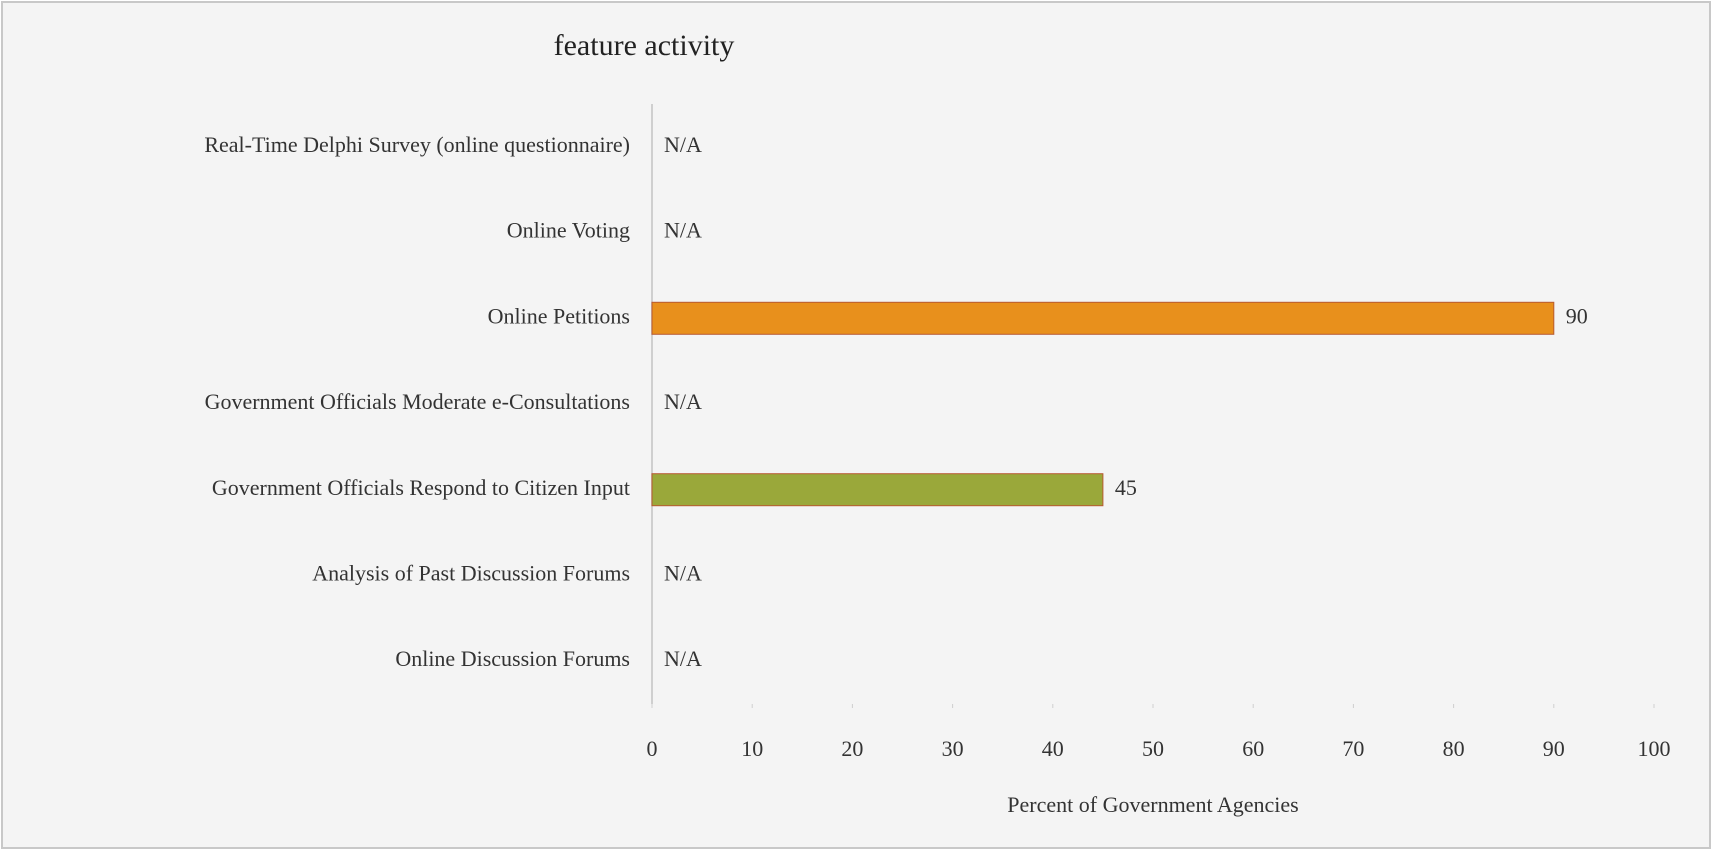 The image size is (1712, 850). I want to click on y-tick-label: Online Voting, so click(568, 230).